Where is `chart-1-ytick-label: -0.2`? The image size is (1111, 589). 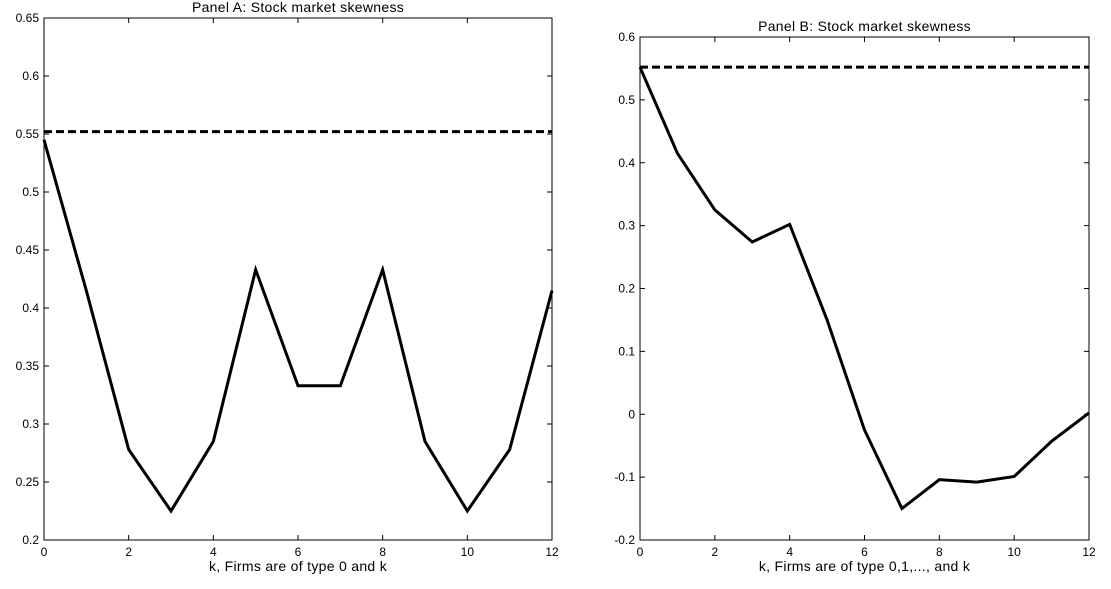 chart-1-ytick-label: -0.2 is located at coordinates (624, 540).